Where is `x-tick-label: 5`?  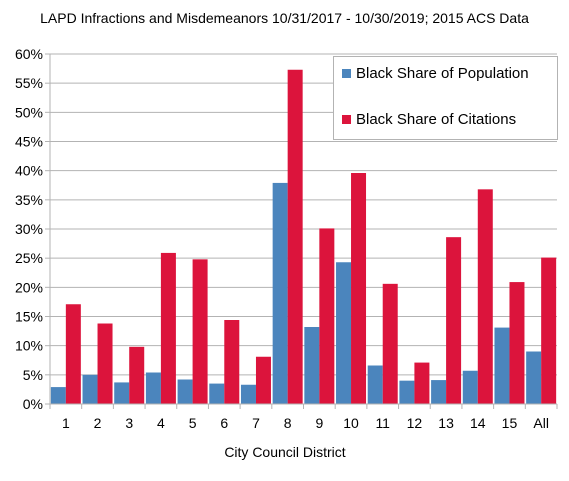
x-tick-label: 5 is located at coordinates (193, 423).